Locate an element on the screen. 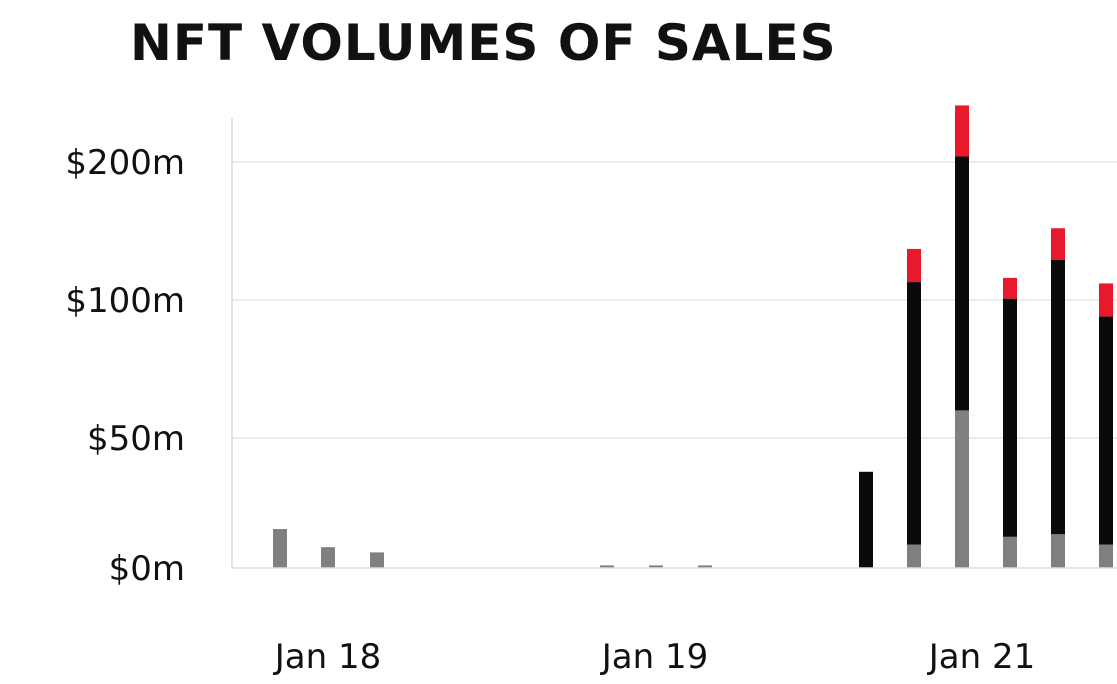 The width and height of the screenshot is (1117, 684). x-tick-label: Jan 19 is located at coordinates (654, 657).